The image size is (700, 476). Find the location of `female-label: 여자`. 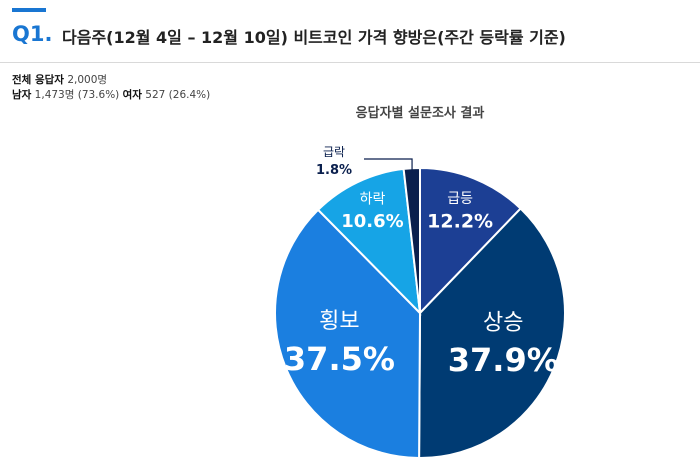

female-label: 여자 is located at coordinates (132, 95).